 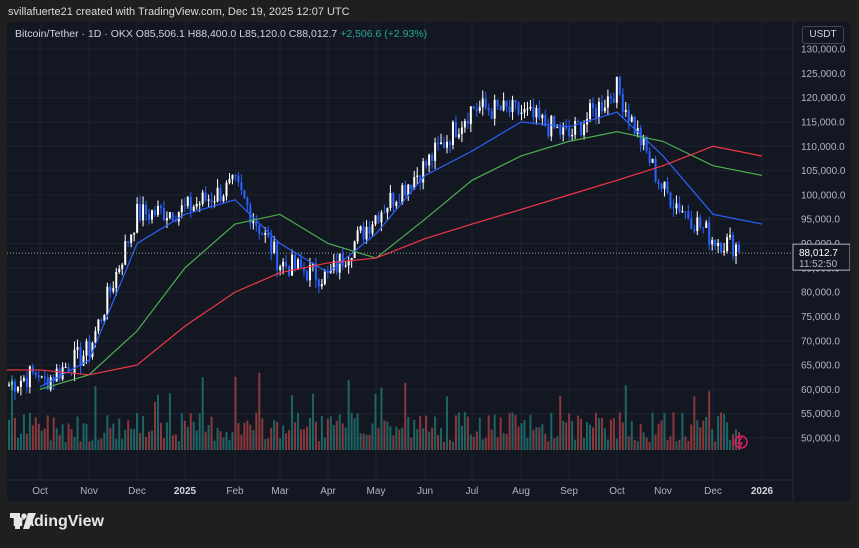 What do you see at coordinates (823, 35) in the screenshot?
I see `currency-label: USDT` at bounding box center [823, 35].